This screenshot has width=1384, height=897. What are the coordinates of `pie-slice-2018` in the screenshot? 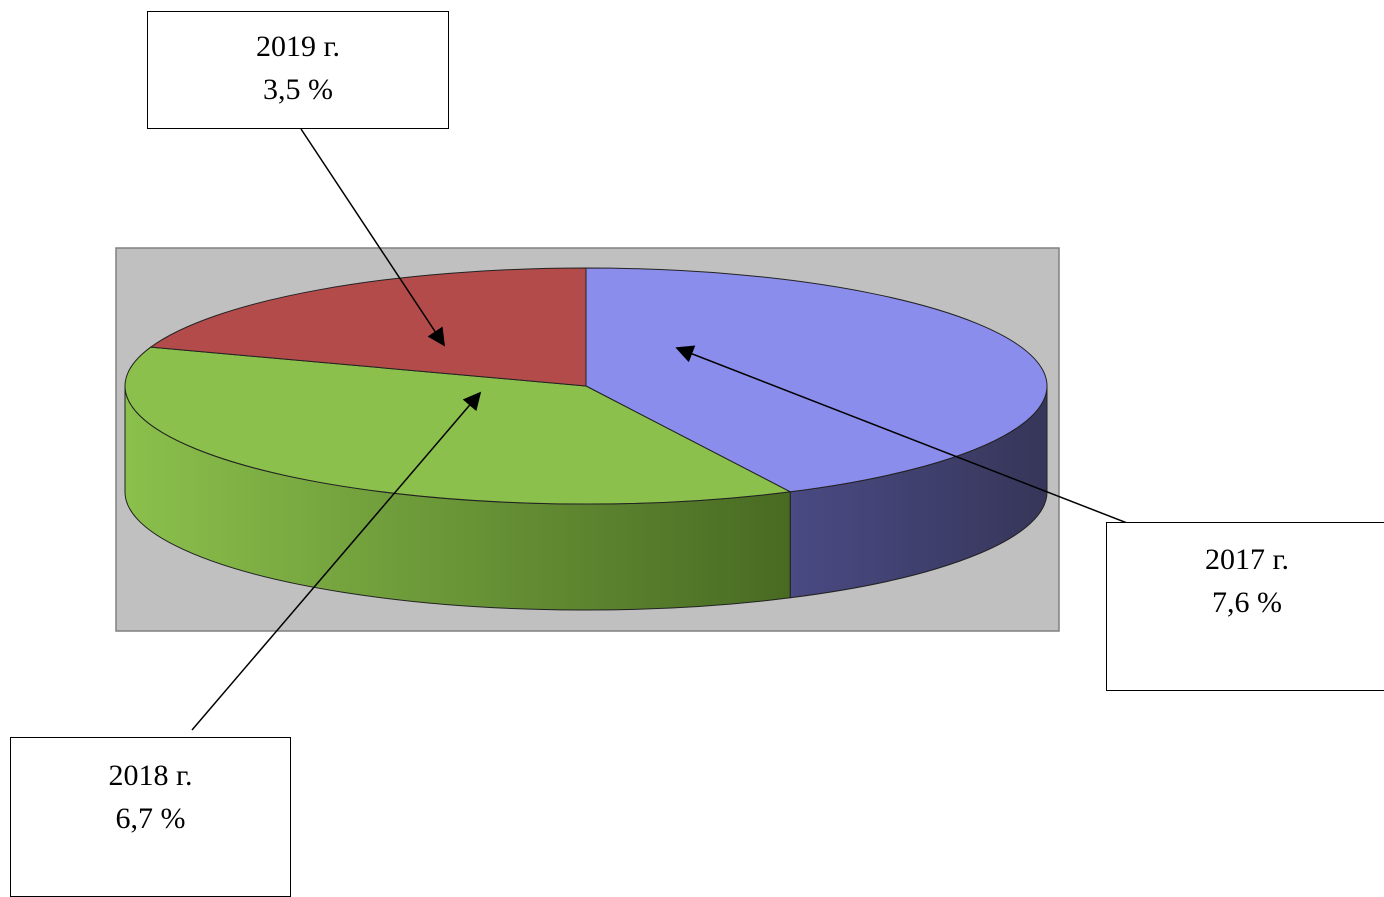 It's located at (458, 425).